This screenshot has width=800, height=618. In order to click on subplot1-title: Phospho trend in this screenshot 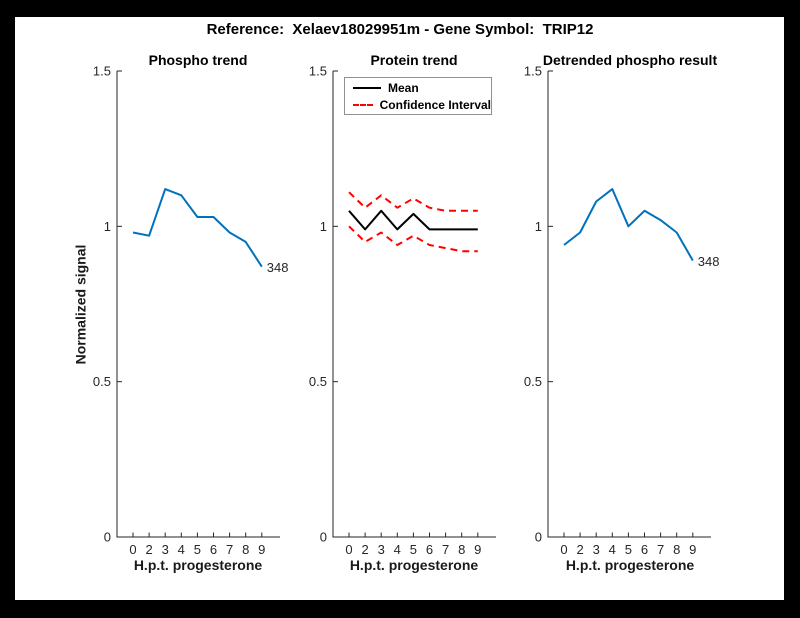, I will do `click(198, 60)`.